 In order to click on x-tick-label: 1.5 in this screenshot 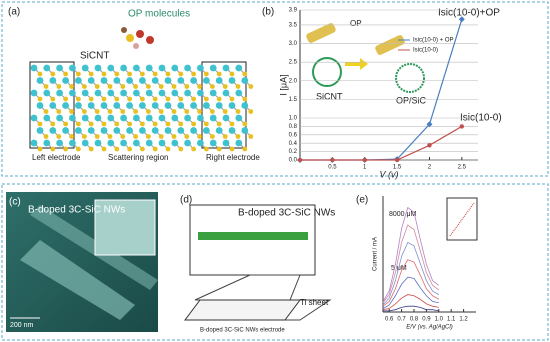, I will do `click(397, 168)`.